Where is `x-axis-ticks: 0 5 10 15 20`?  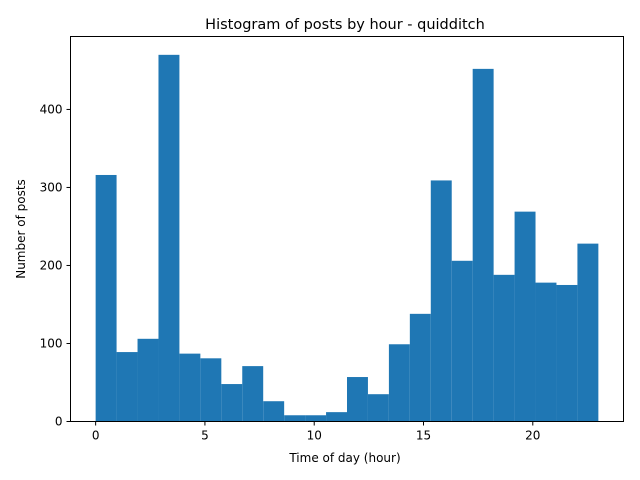 x-axis-ticks: 0 5 10 15 20 is located at coordinates (316, 432).